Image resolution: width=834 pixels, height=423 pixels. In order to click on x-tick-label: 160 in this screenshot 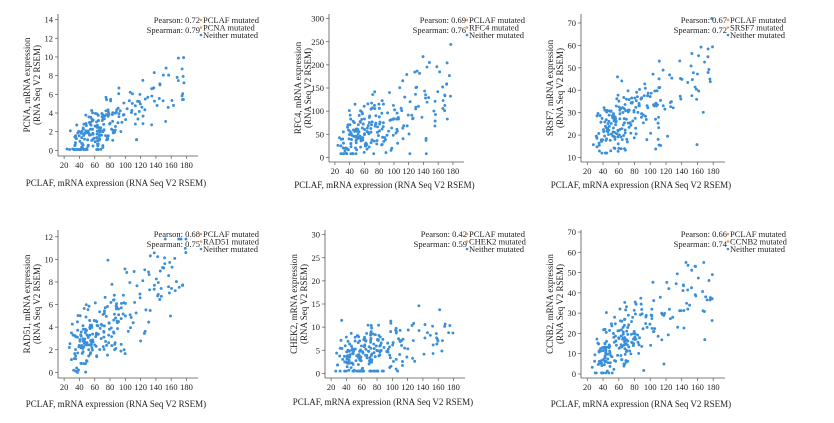, I will do `click(438, 171)`.